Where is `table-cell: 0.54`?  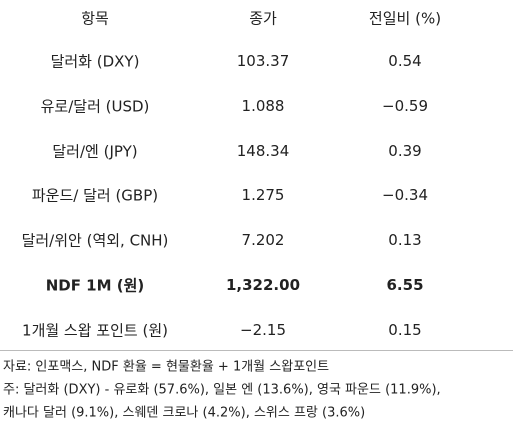
table-cell: 0.54 is located at coordinates (405, 61).